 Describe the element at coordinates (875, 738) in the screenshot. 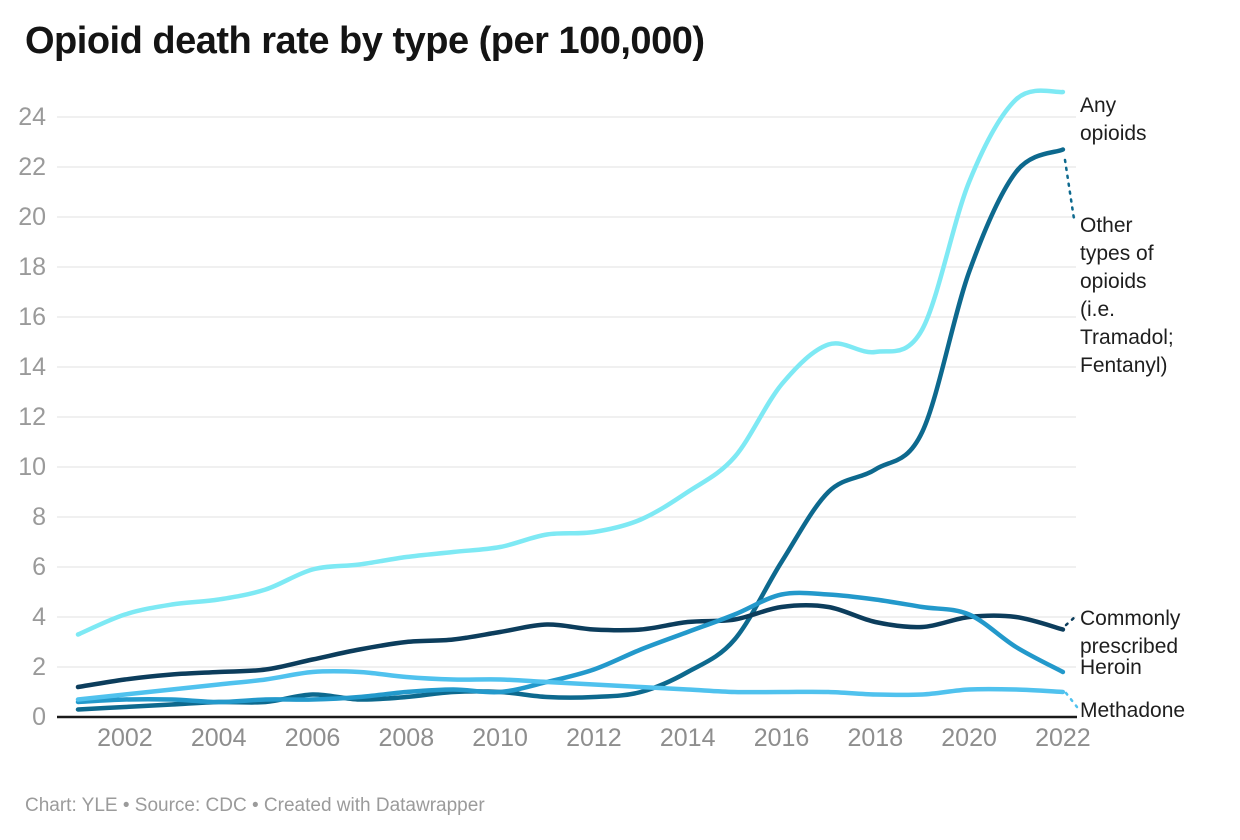

I see `x-tick-label-2018: 2018` at that location.